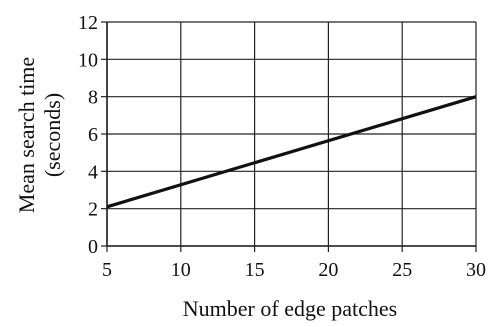 The height and width of the screenshot is (327, 491). Describe the element at coordinates (290, 308) in the screenshot. I see `x-axis-label: Number of edge patches` at that location.